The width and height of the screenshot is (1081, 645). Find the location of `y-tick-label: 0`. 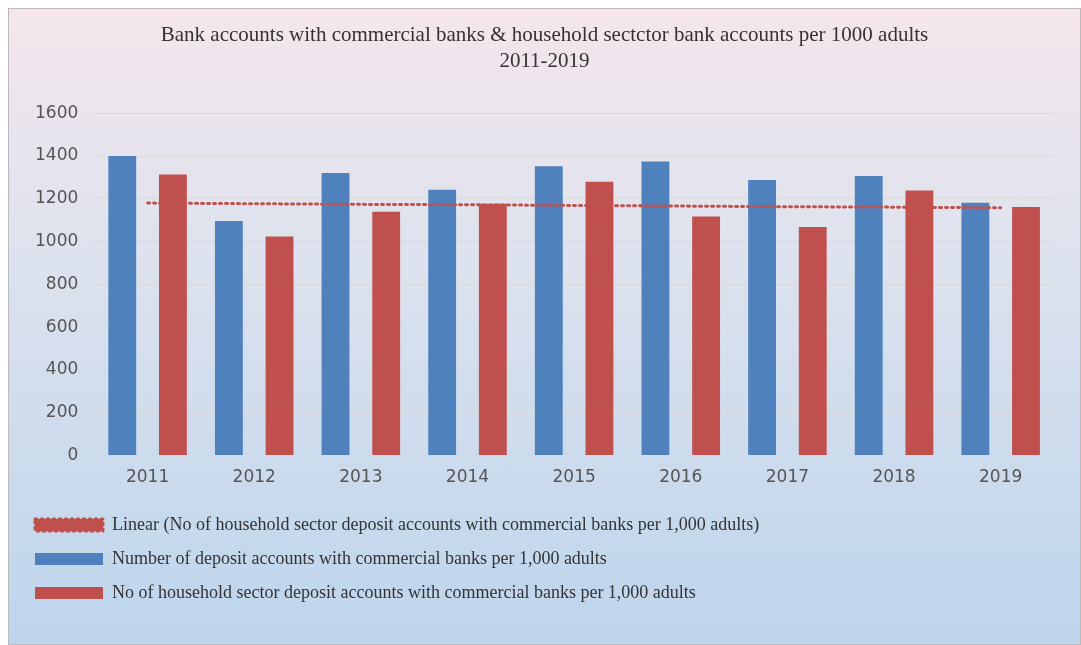

y-tick-label: 0 is located at coordinates (73, 454).